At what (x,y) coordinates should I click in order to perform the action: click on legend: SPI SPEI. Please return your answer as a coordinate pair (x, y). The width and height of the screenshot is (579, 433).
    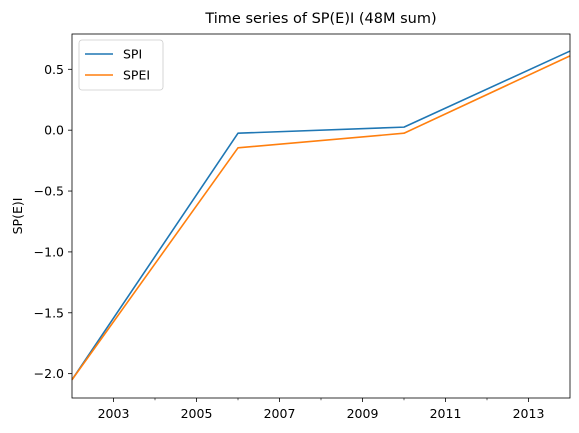
    Looking at the image, I should click on (121, 65).